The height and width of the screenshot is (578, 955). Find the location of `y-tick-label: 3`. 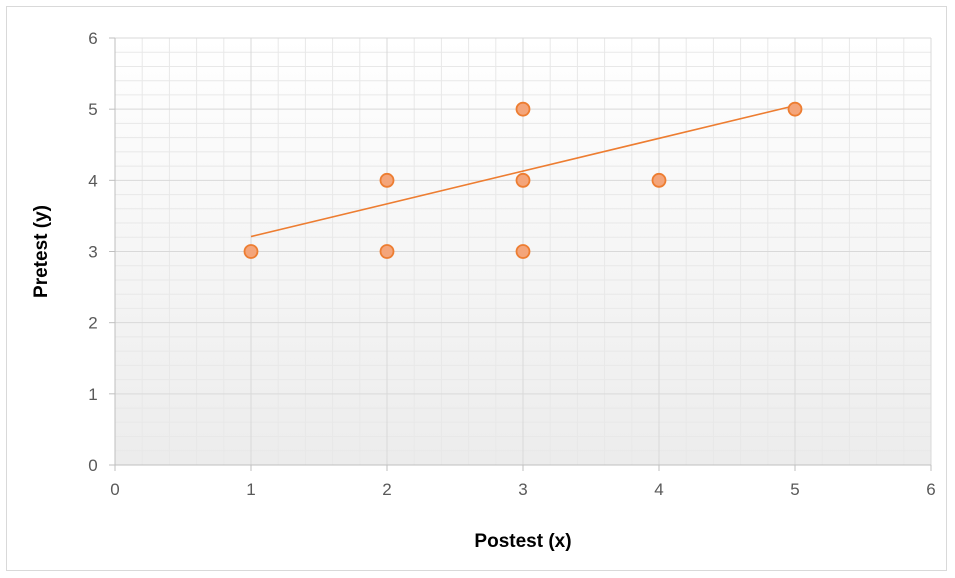

y-tick-label: 3 is located at coordinates (92, 252).